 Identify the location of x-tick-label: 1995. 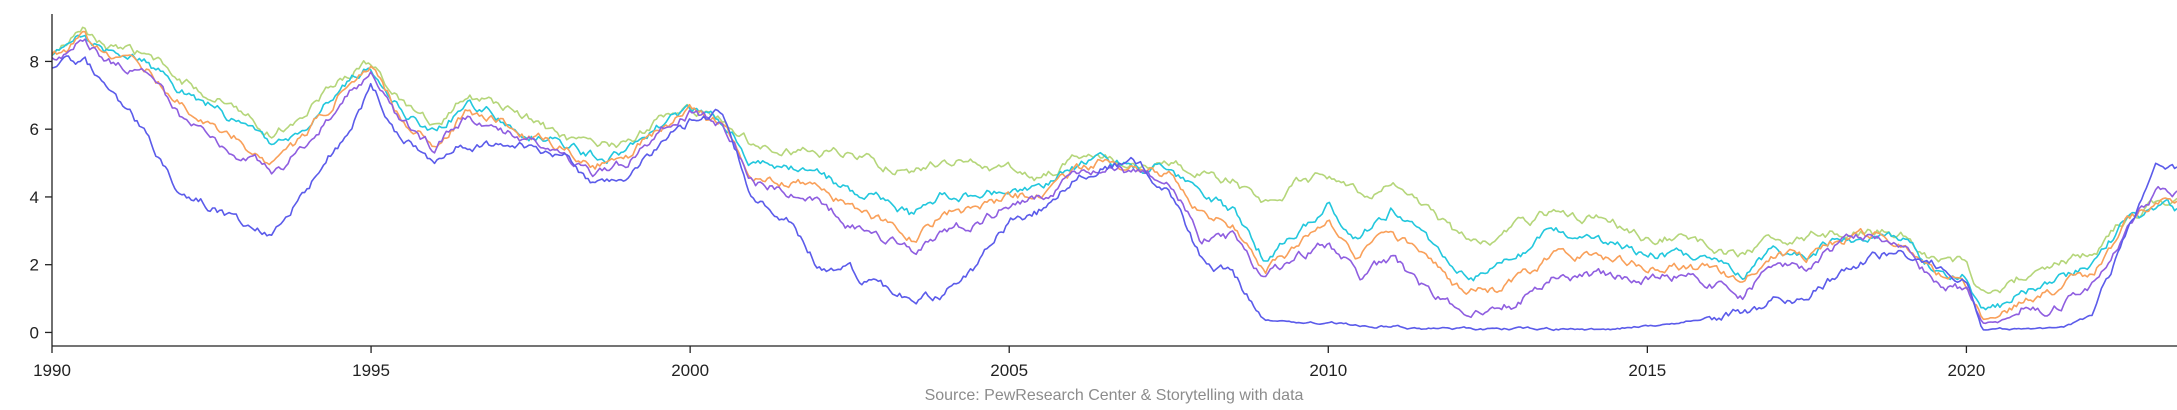
(371, 370).